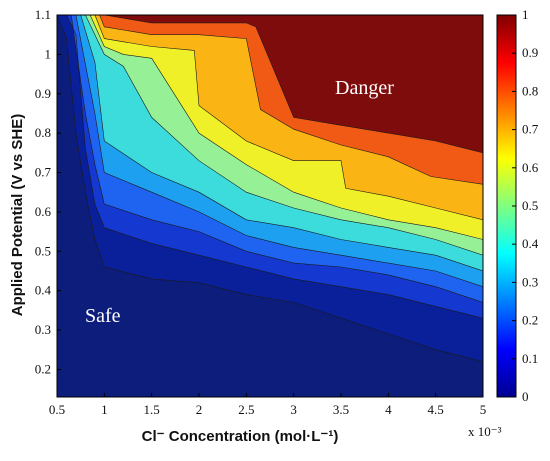  I want to click on y-tick-label: 1.1, so click(43, 14).